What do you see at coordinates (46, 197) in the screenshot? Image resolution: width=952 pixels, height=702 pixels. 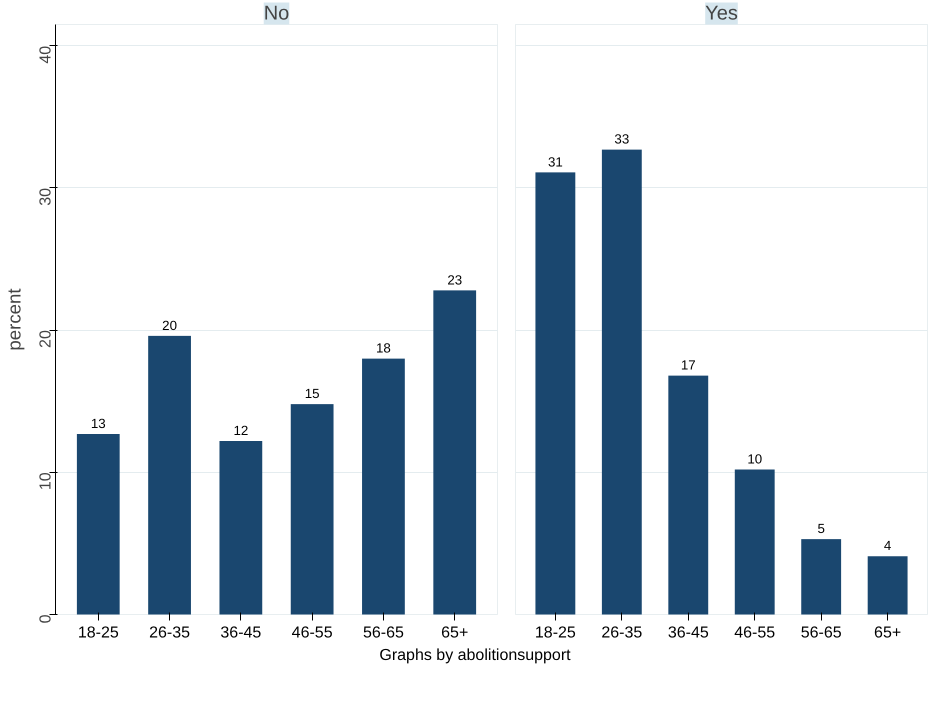 I see `y-tick-label: 30` at bounding box center [46, 197].